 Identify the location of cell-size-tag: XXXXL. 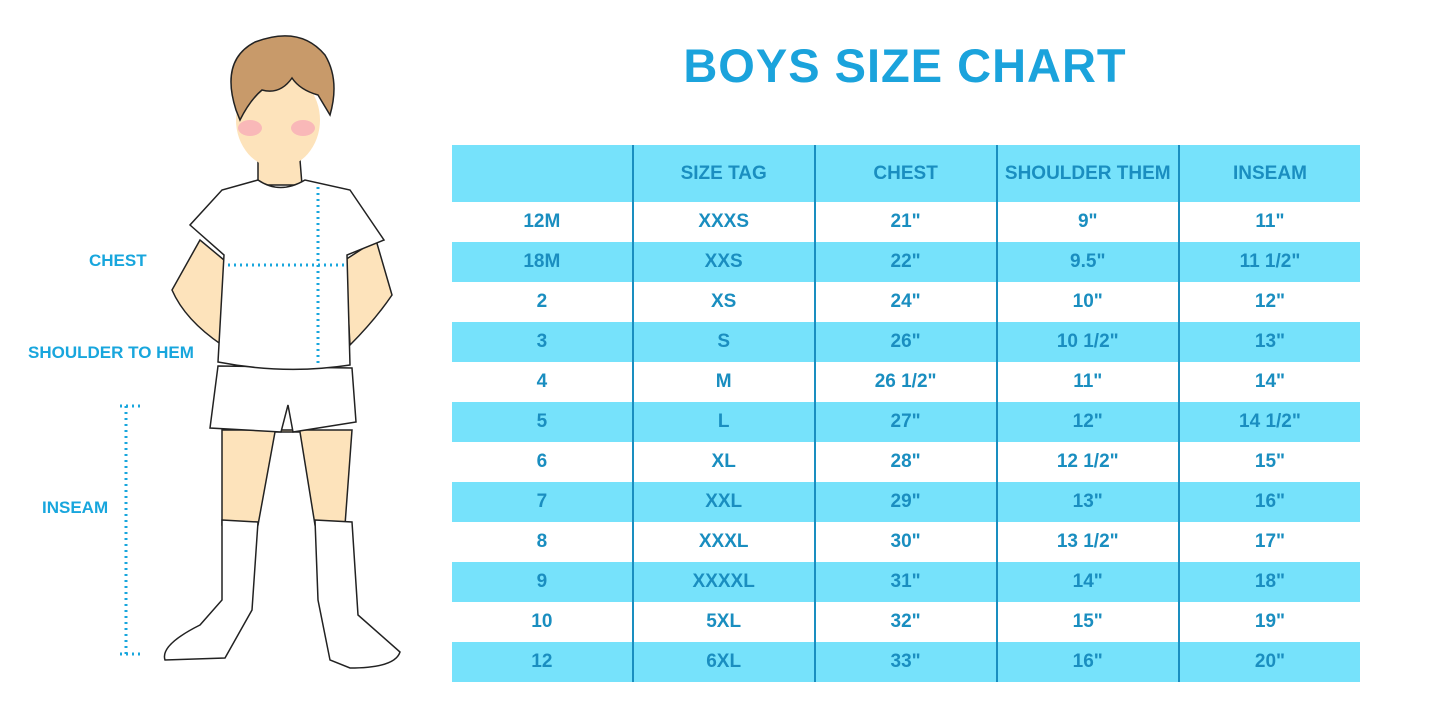
(723, 582).